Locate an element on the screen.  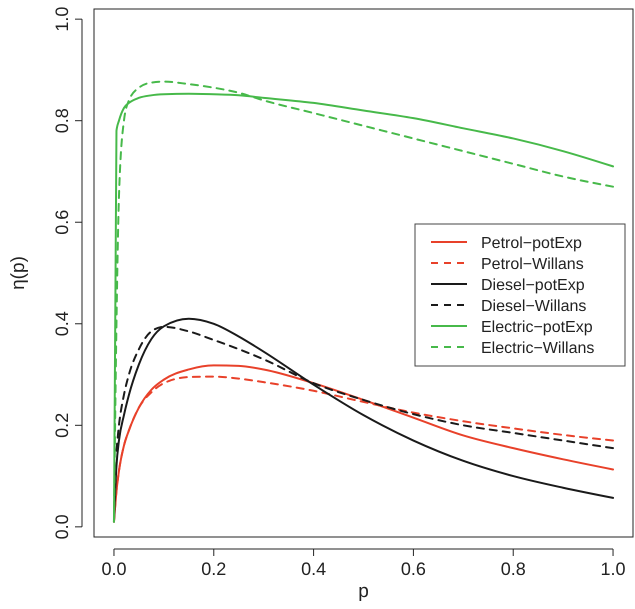
legend-label: Diesel−potExp is located at coordinates (533, 285).